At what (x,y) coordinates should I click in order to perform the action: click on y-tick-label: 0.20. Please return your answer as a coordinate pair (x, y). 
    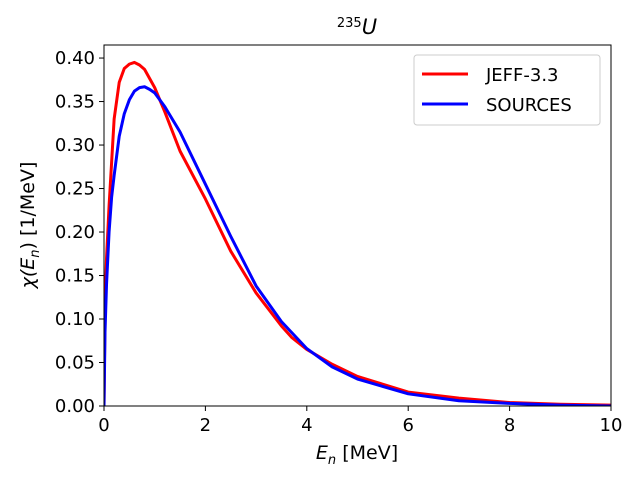
    Looking at the image, I should click on (75, 232).